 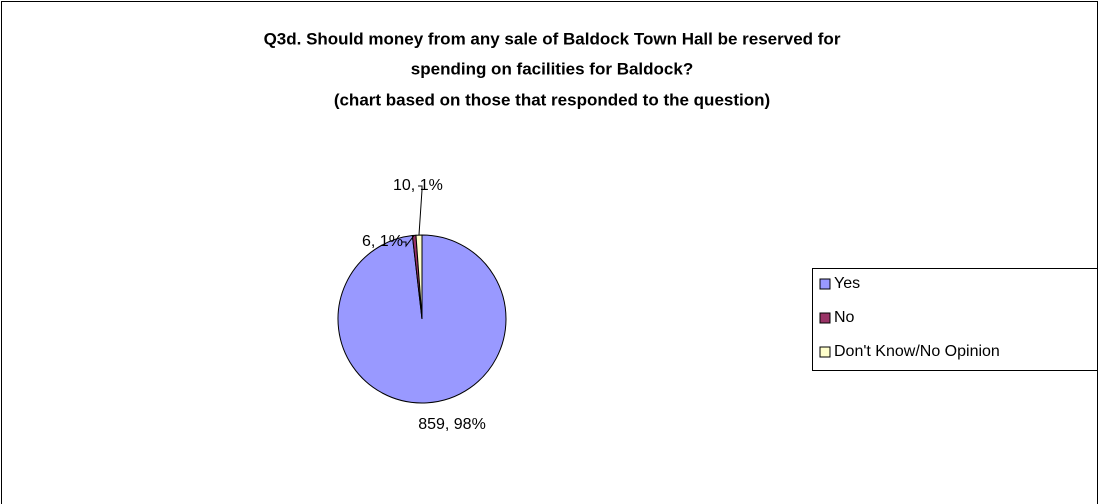 What do you see at coordinates (955, 319) in the screenshot?
I see `legend-box` at bounding box center [955, 319].